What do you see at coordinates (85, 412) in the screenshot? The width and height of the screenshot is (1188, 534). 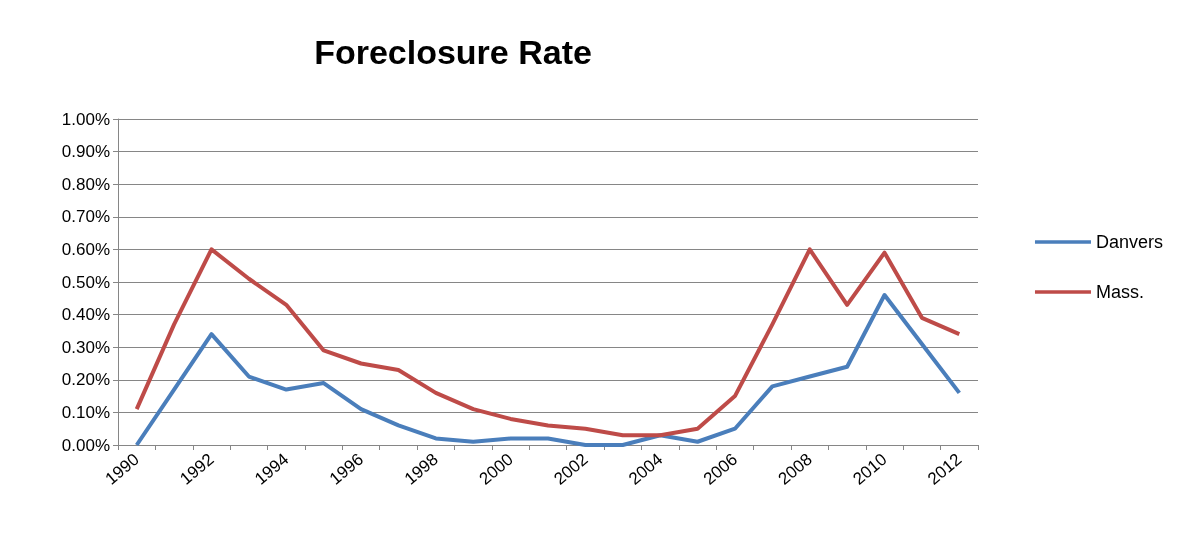 I see `y-tick-label: 0.10%` at bounding box center [85, 412].